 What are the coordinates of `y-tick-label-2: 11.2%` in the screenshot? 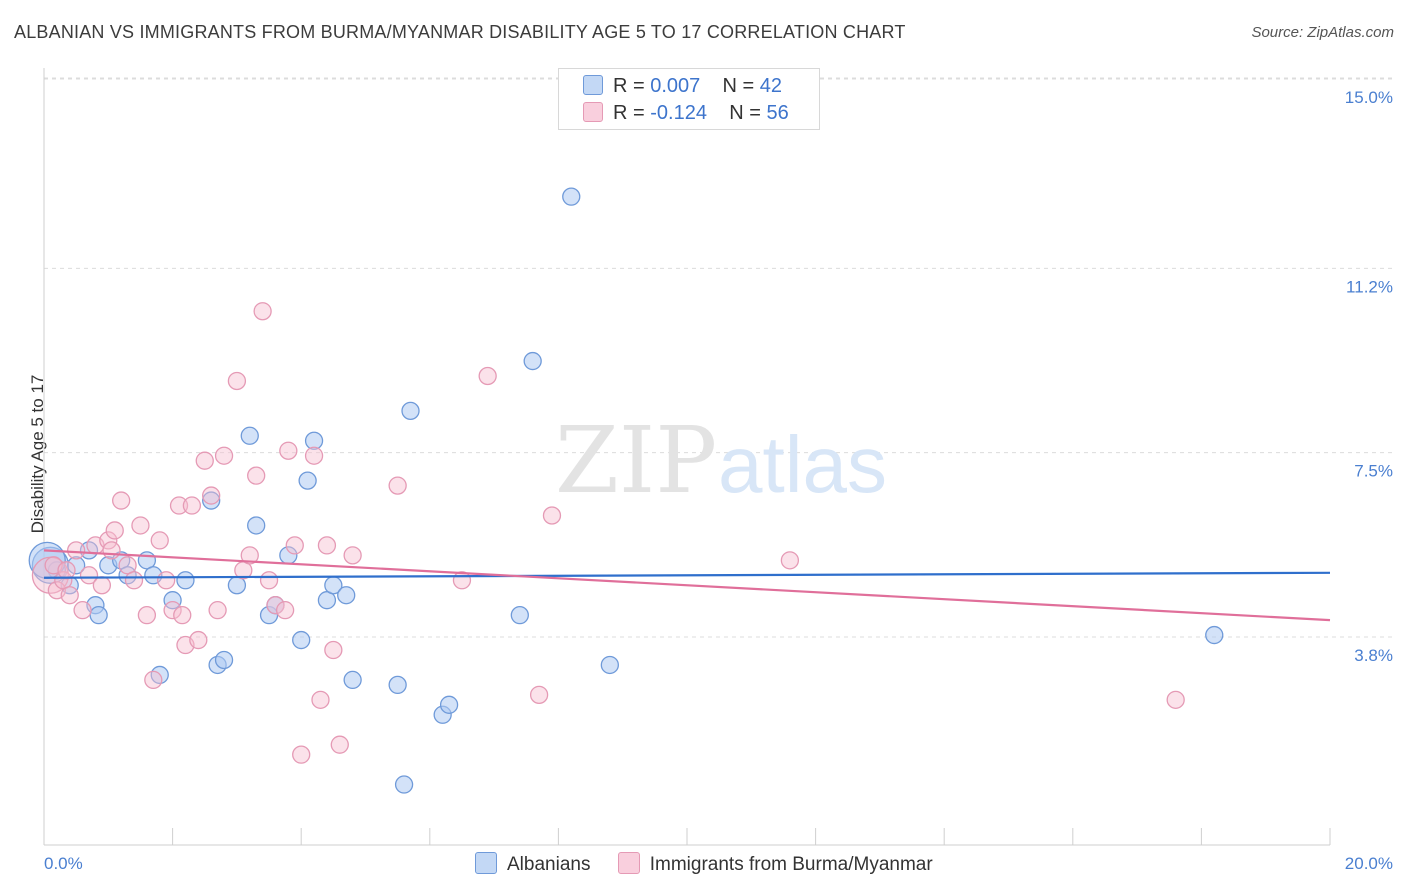 It's located at (1369, 286).